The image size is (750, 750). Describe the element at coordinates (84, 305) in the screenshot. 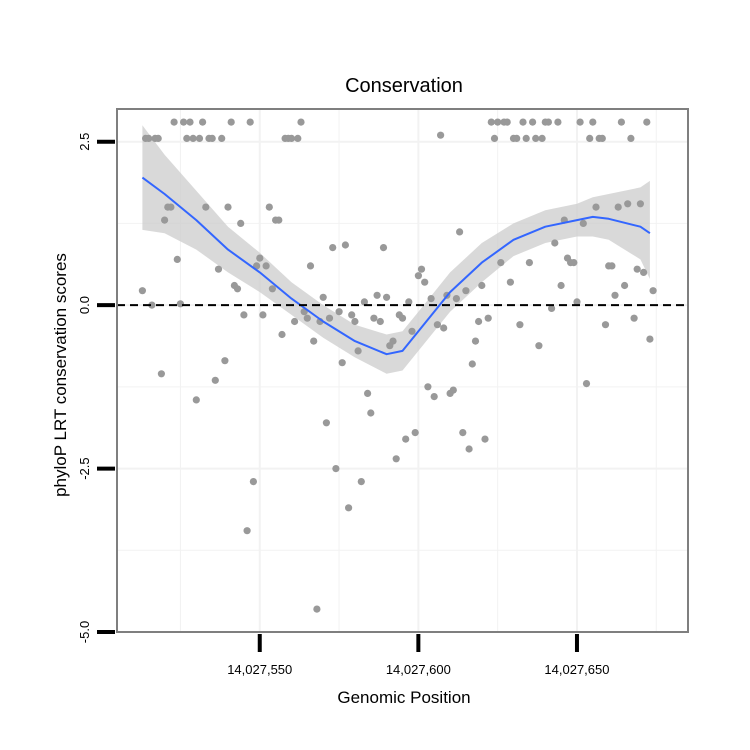

I see `y-tick-label: 0.0` at that location.